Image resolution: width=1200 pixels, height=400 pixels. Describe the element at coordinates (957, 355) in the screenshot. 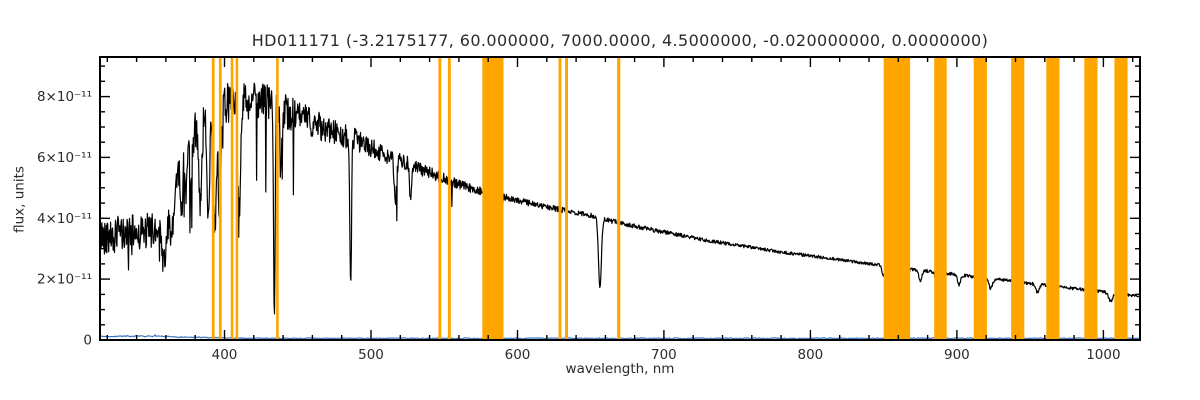

I see `x-tick-label: 900` at that location.